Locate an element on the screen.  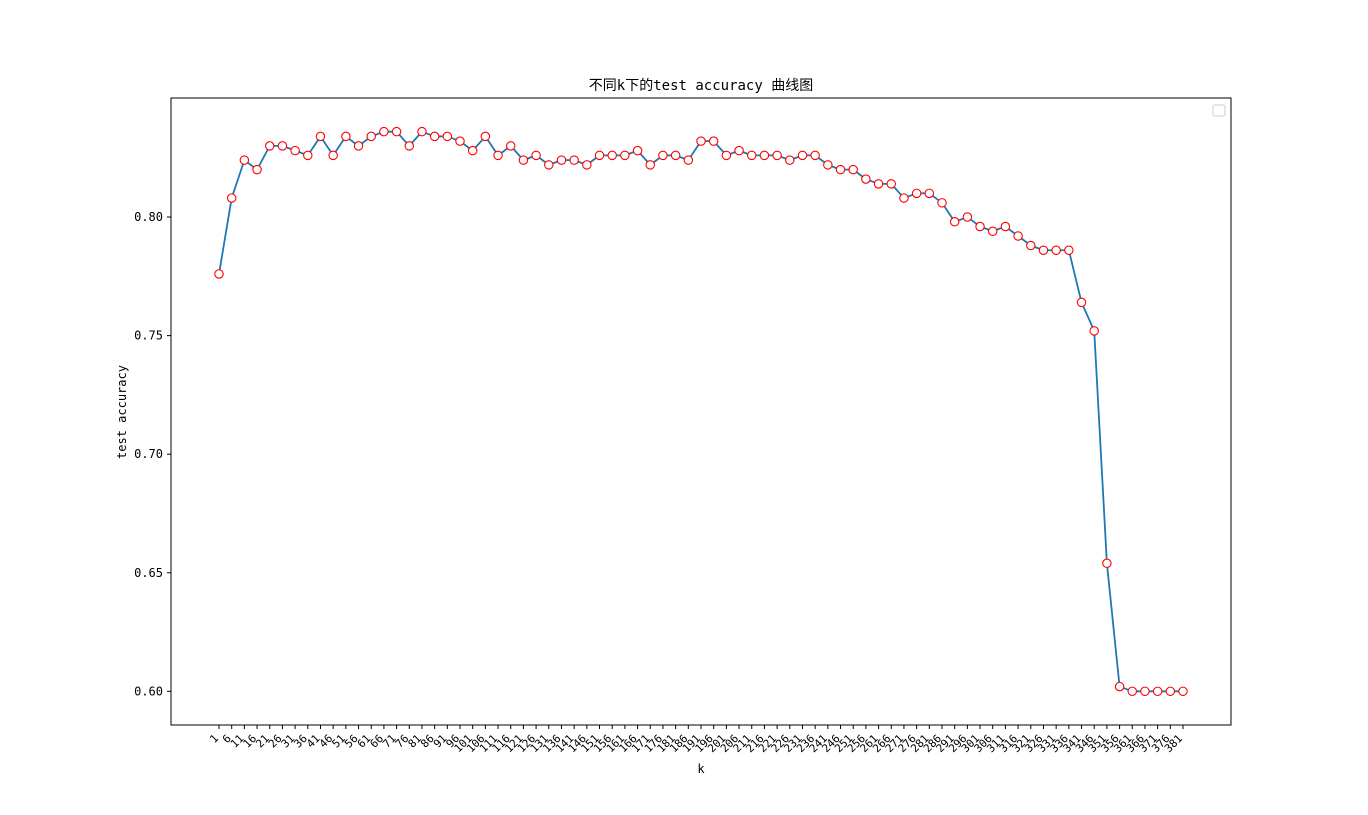
y-tick-label: 0.75 is located at coordinates (148, 336).